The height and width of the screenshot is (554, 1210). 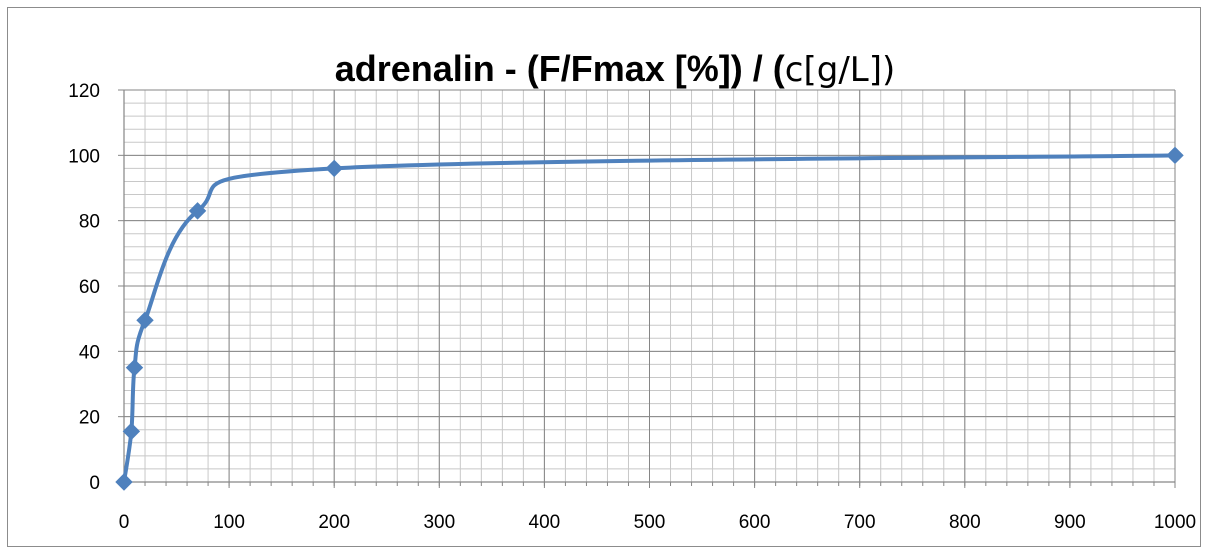 I want to click on x-tick-label: 600, so click(x=755, y=522).